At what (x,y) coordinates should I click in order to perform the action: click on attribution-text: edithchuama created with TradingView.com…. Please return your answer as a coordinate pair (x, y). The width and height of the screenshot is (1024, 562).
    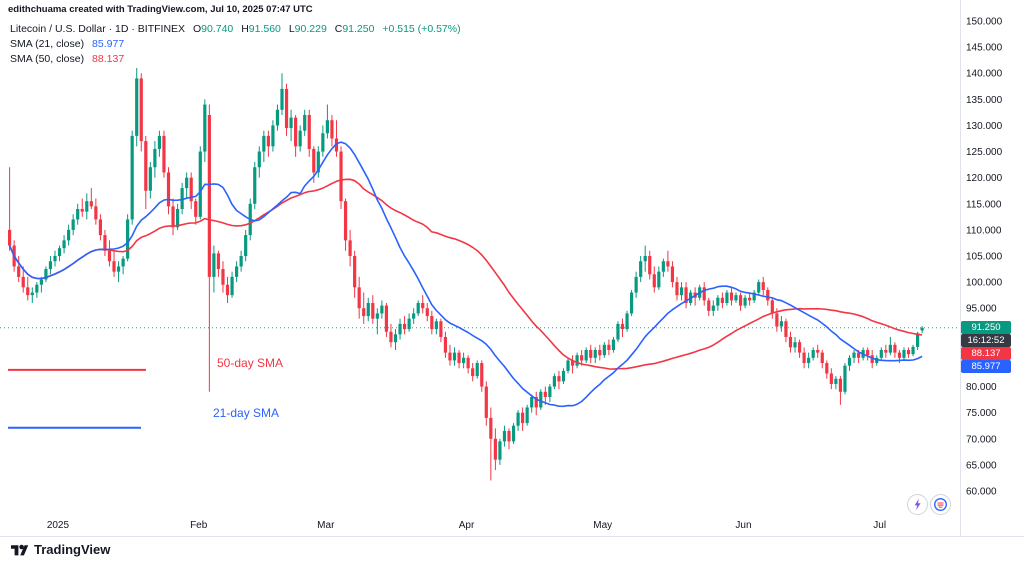
    Looking at the image, I should click on (160, 9).